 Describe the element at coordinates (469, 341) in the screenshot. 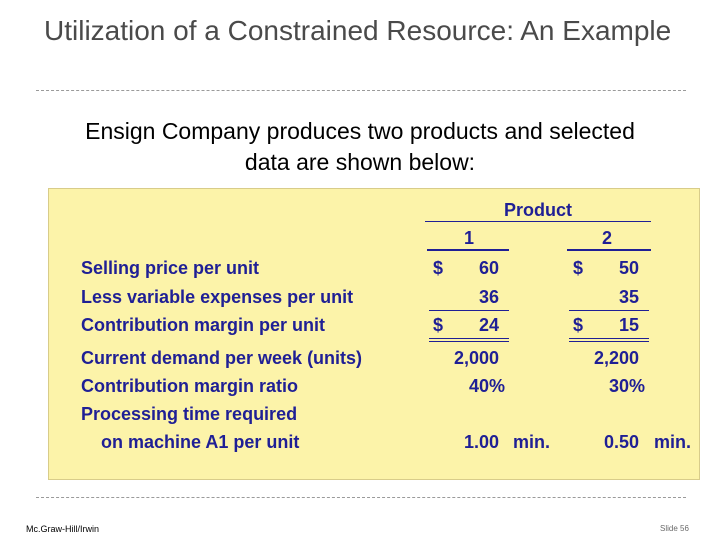

I see `p1-total-line-b` at that location.